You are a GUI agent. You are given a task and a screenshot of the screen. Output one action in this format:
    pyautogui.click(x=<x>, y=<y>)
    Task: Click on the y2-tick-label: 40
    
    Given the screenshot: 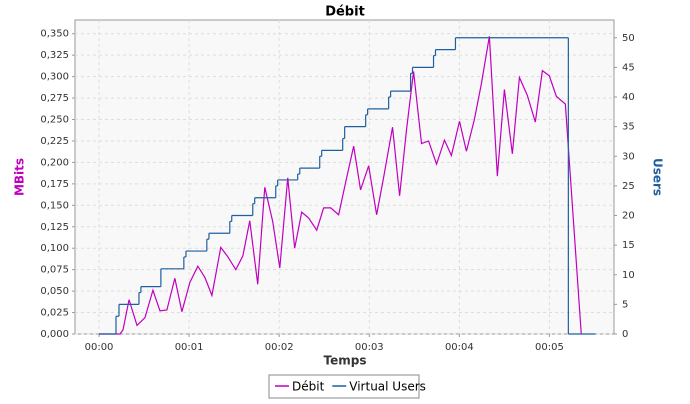 What is the action you would take?
    pyautogui.click(x=628, y=97)
    